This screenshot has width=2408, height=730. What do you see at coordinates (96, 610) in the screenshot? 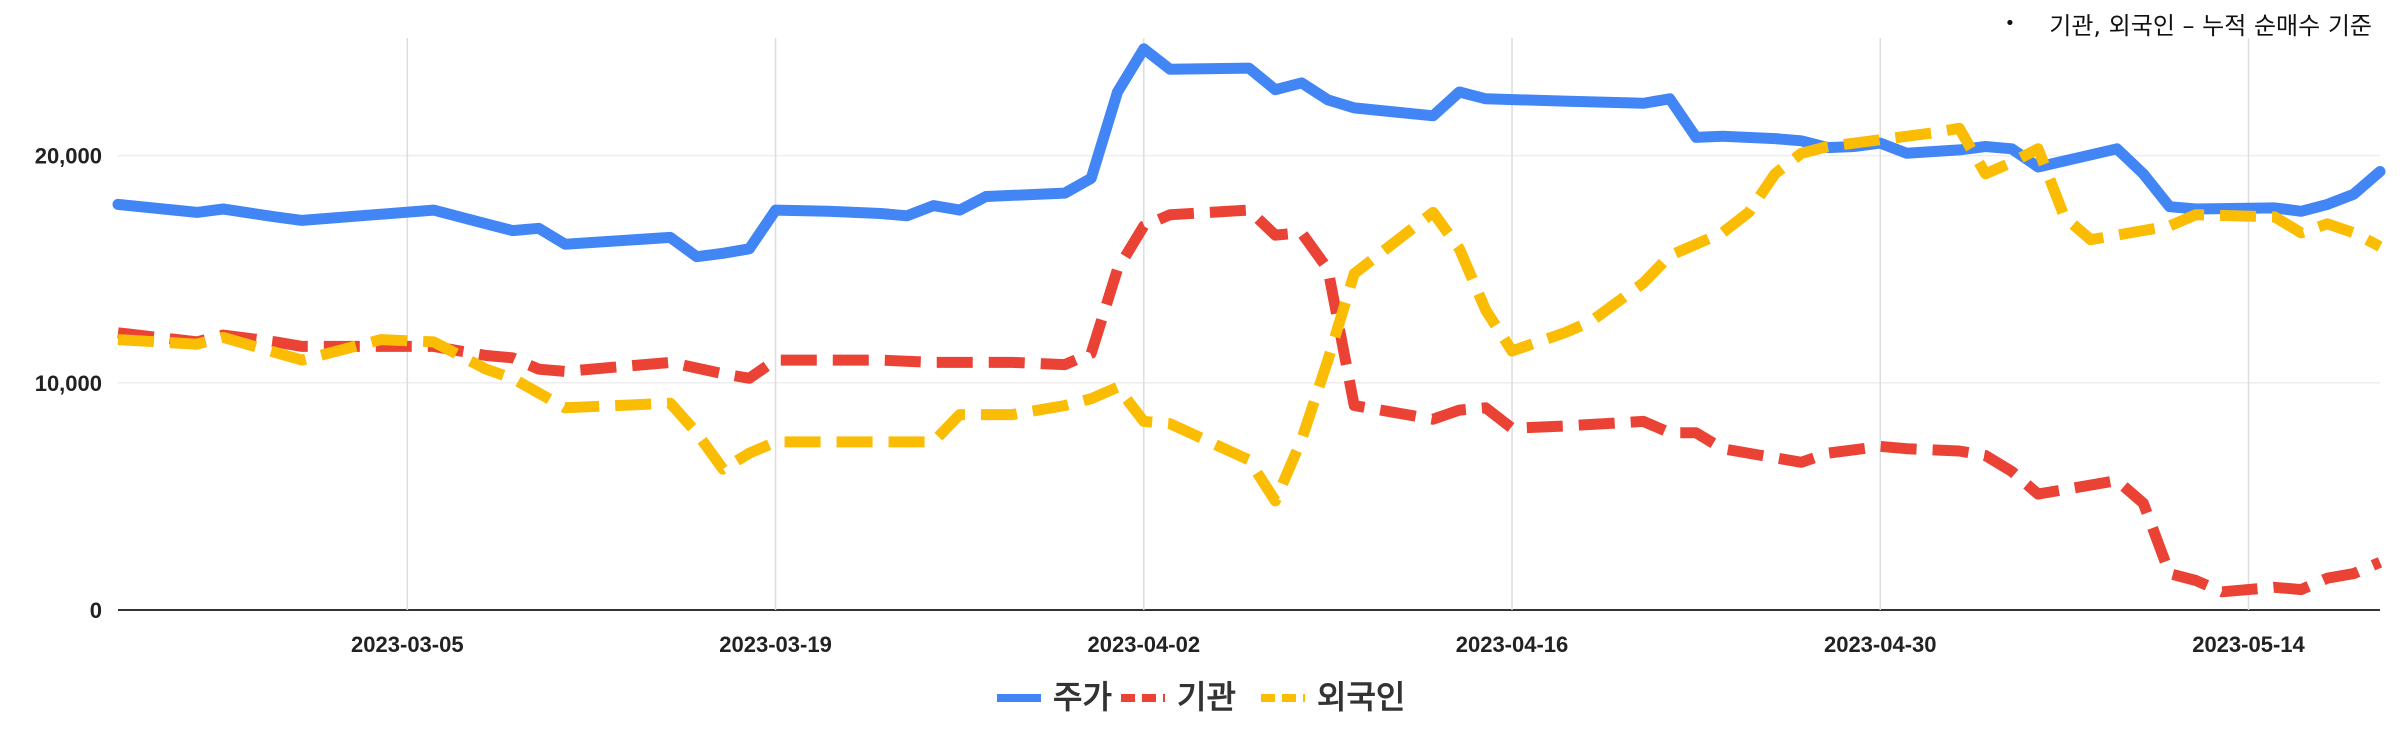
I see `y-tick-label: 0` at bounding box center [96, 610].